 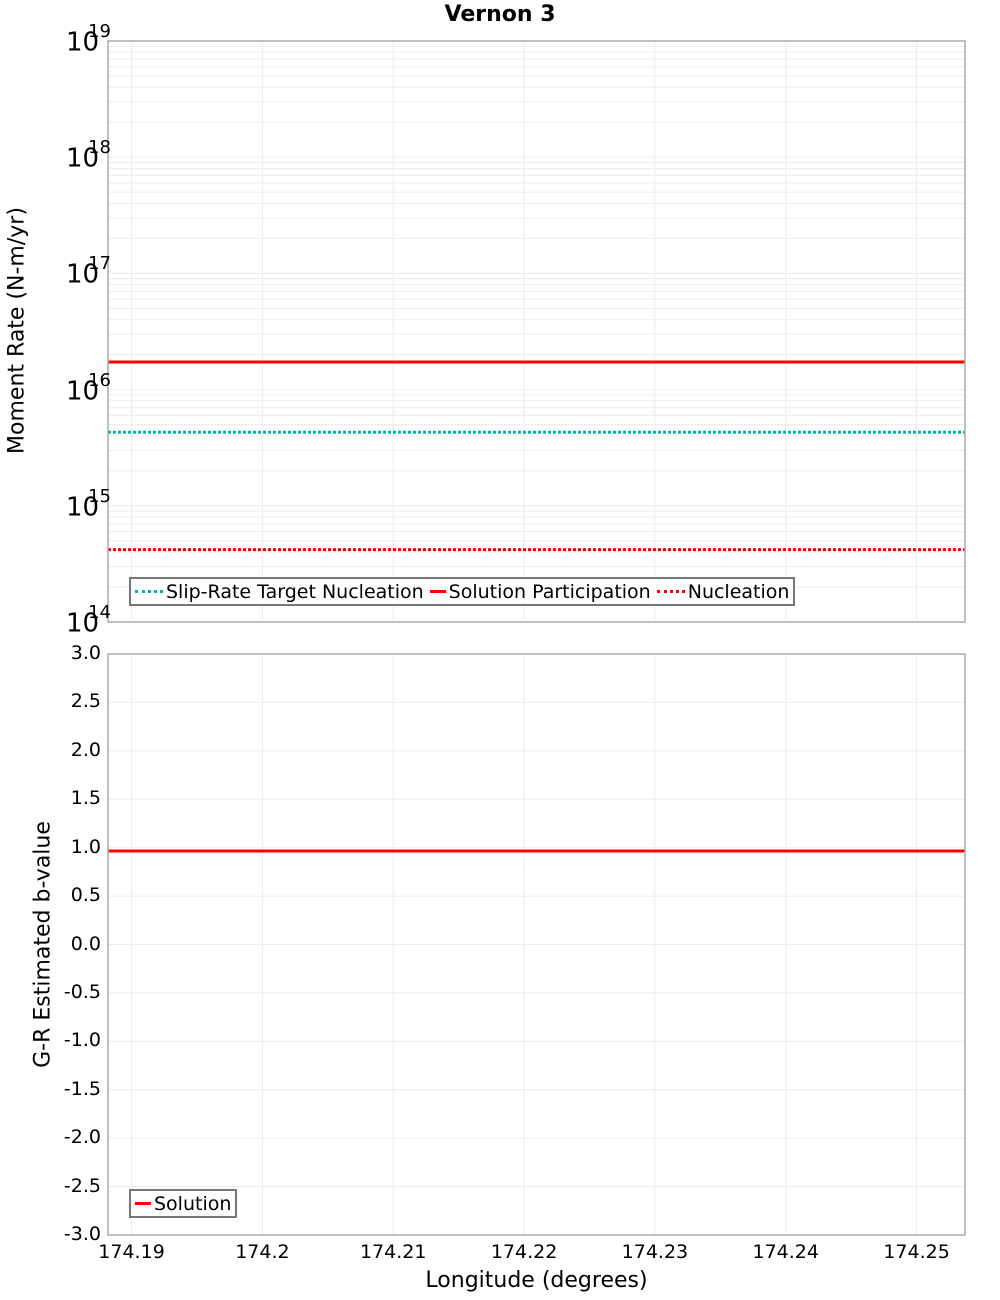 What do you see at coordinates (88, 388) in the screenshot?
I see `y-tick-label: 1016` at bounding box center [88, 388].